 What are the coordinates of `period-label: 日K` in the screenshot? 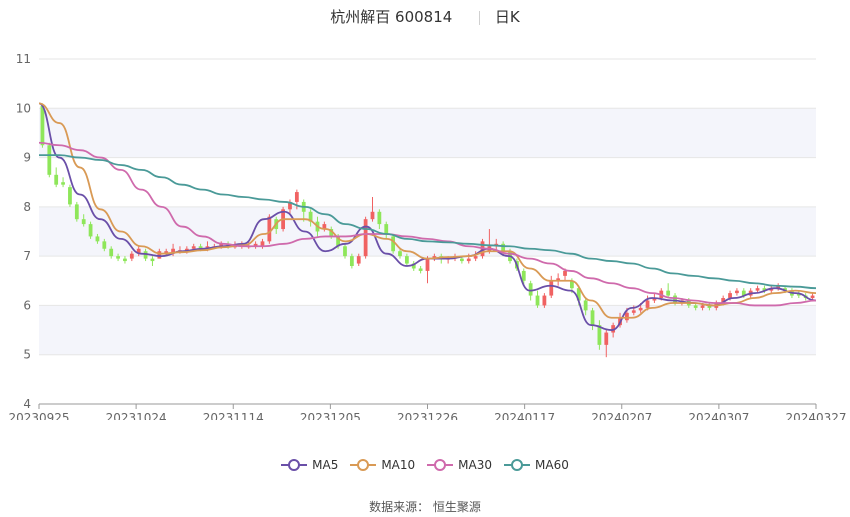 It's located at (507, 17).